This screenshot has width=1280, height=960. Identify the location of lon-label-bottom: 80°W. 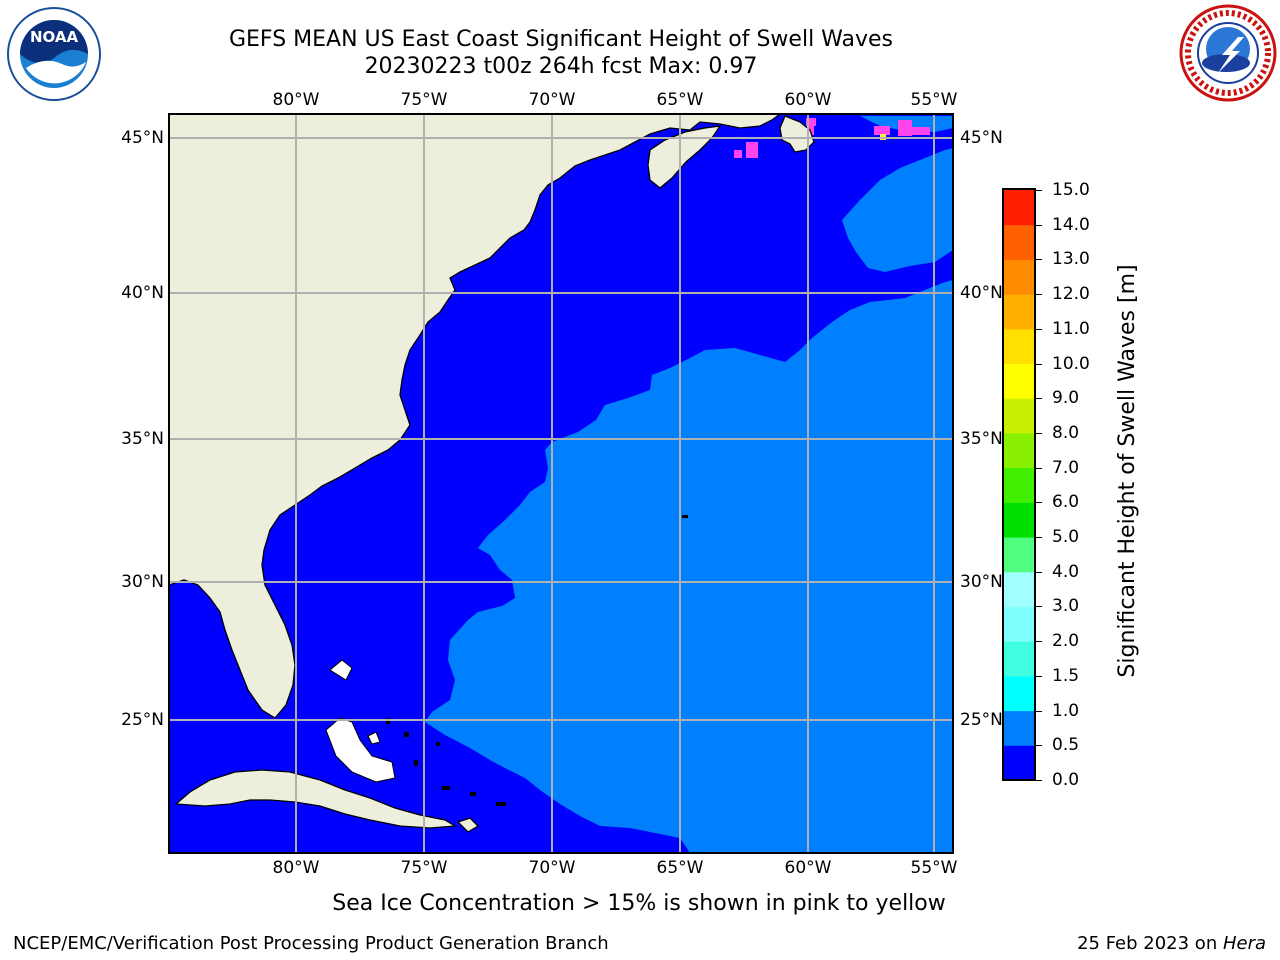
(296, 868).